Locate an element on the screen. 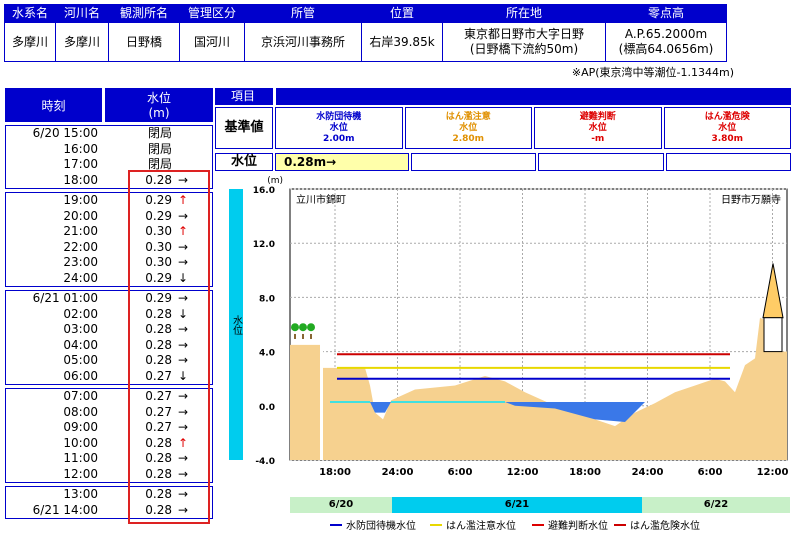 Image resolution: width=794 pixels, height=534 pixels. station-header-3: 管理区分 is located at coordinates (212, 13).